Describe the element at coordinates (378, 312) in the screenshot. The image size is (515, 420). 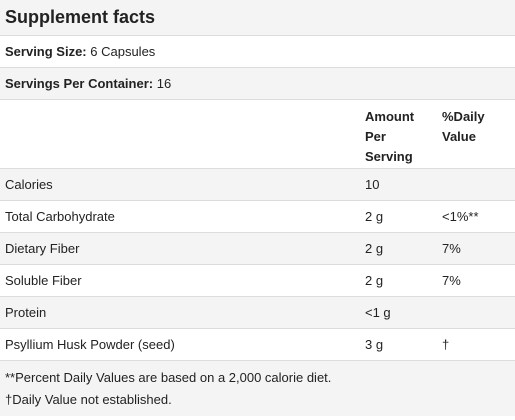
I see `nutrient-amount: <1 g` at that location.